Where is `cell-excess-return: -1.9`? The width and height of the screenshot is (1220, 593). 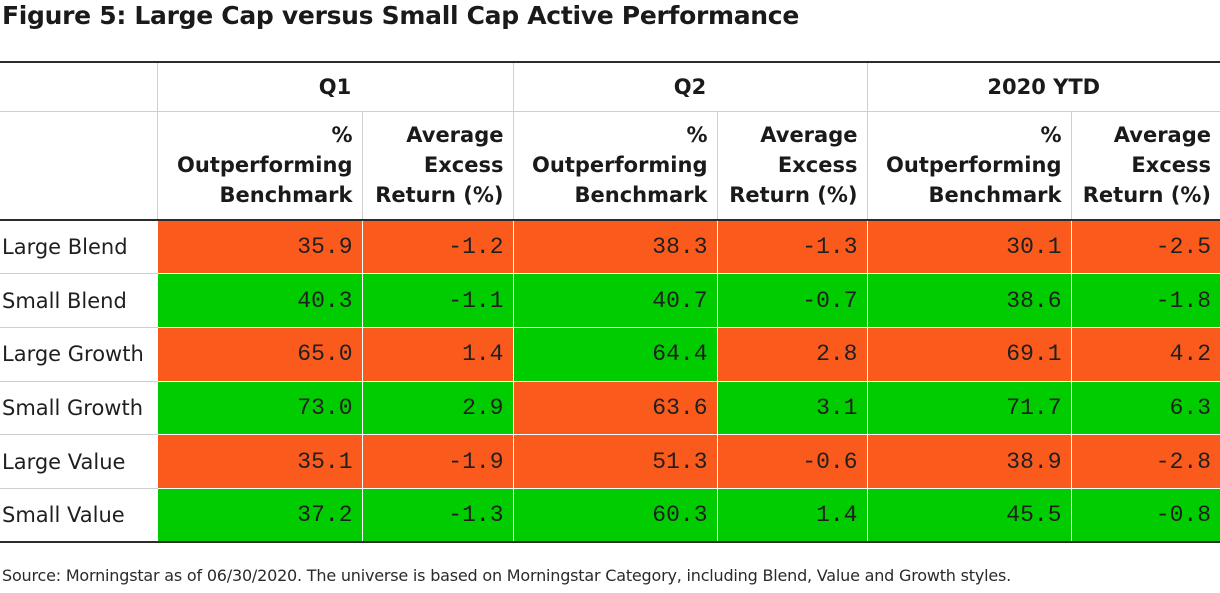
cell-excess-return: -1.9 is located at coordinates (437, 461).